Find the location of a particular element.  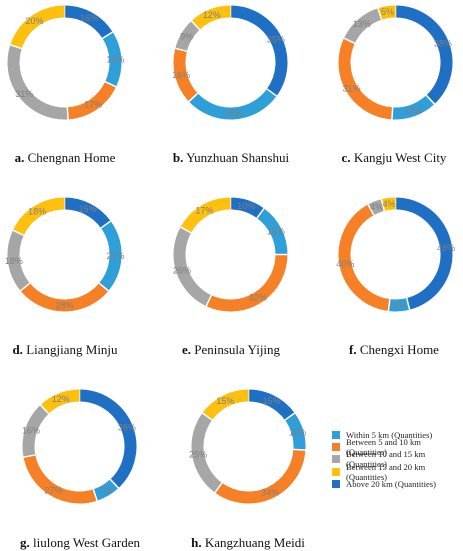

caption-f-title: Chengxi Home is located at coordinates (399, 349).